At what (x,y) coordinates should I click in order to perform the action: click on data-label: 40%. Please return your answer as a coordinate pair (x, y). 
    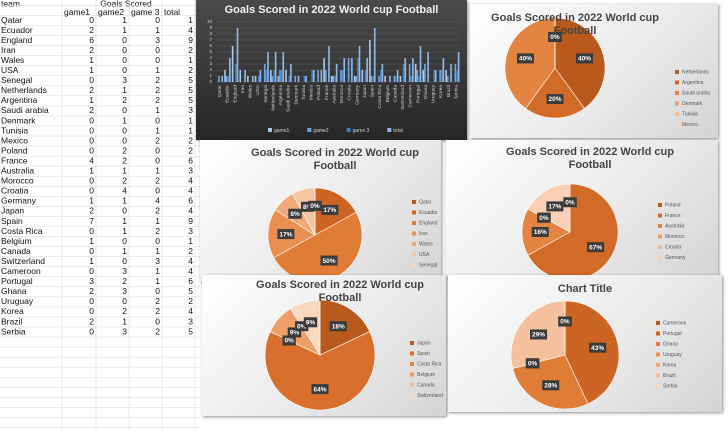
    Looking at the image, I should click on (584, 59).